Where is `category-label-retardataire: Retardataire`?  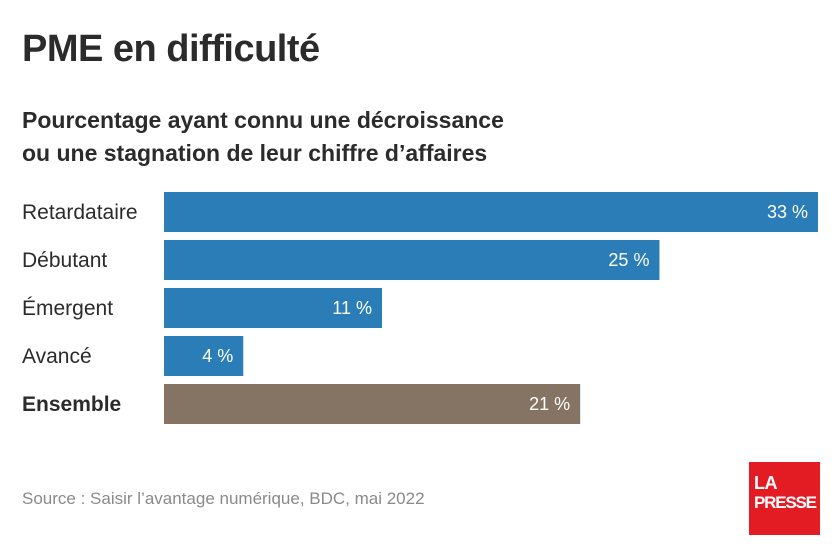
category-label-retardataire: Retardataire is located at coordinates (80, 212).